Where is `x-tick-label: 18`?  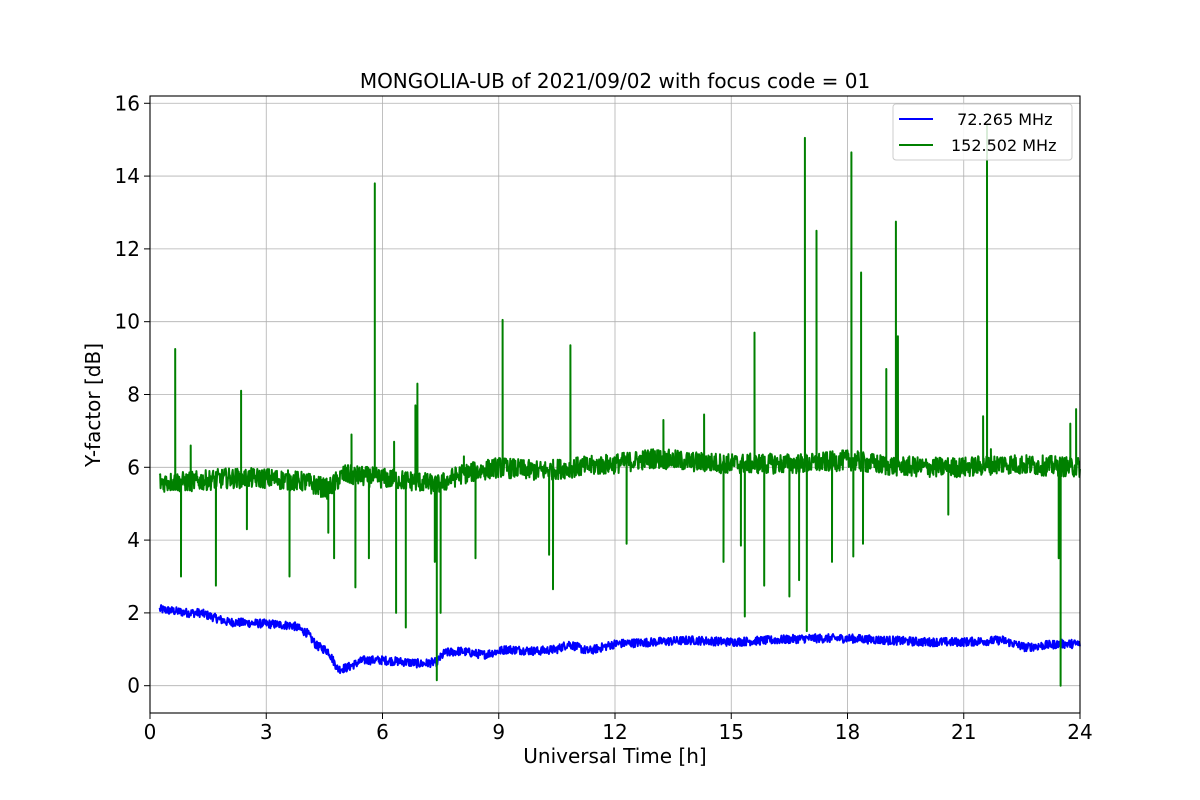
x-tick-label: 18 is located at coordinates (847, 732).